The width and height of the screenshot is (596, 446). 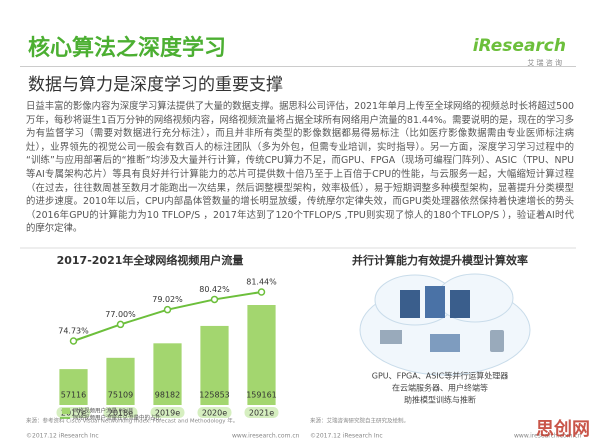 I want to click on x-tick-label: 2021e, so click(x=261, y=413).